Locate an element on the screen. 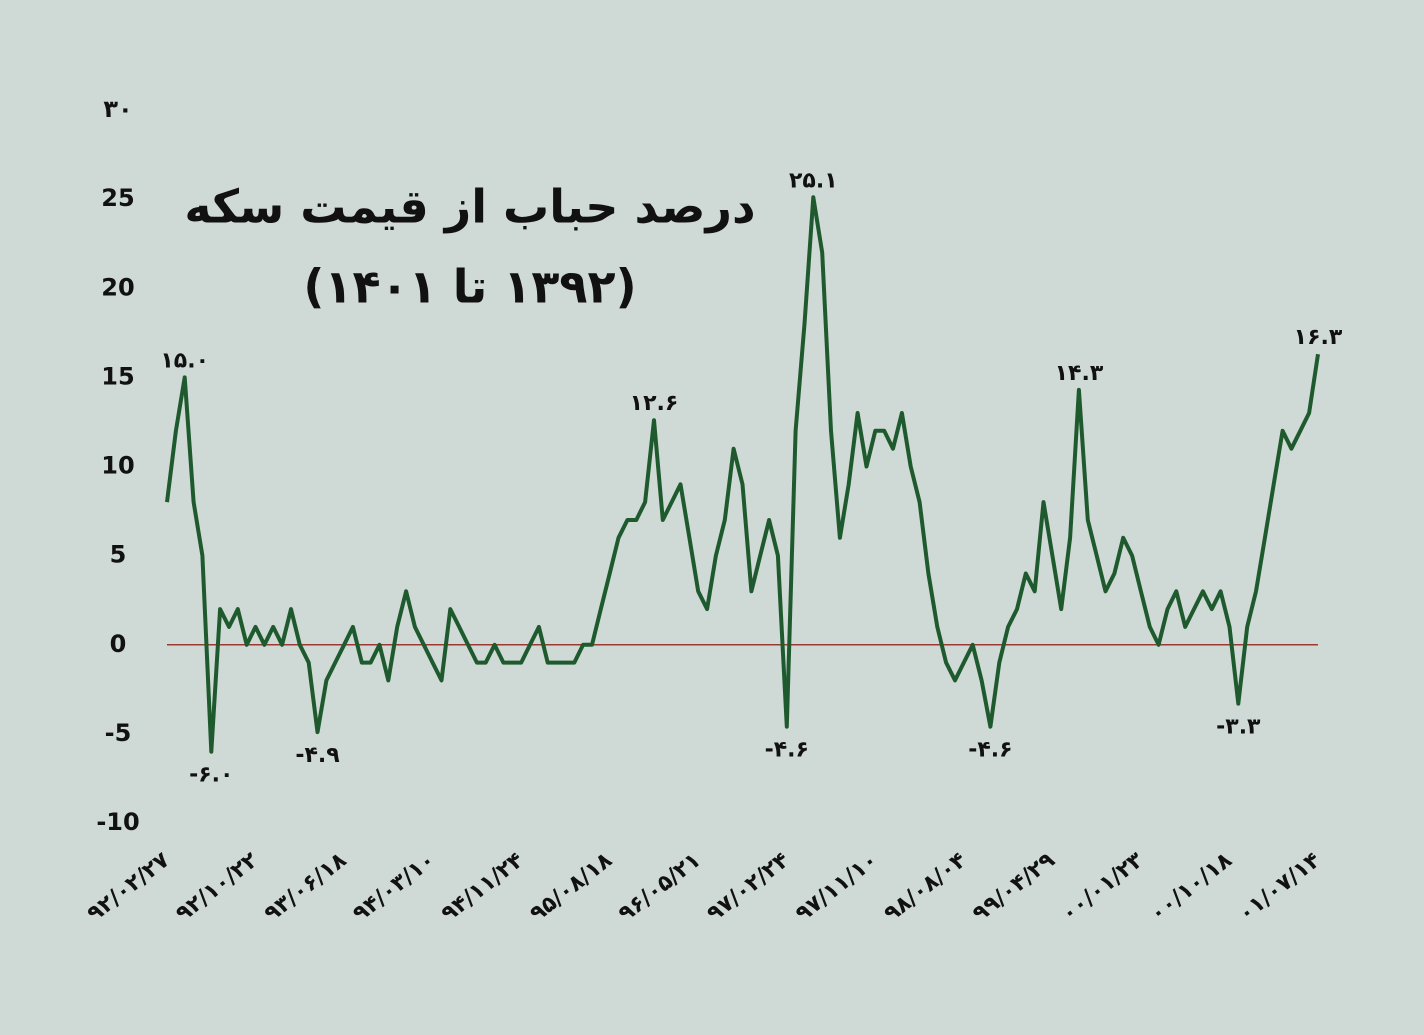  y-tick-label: ۳۰ is located at coordinates (117, 109).